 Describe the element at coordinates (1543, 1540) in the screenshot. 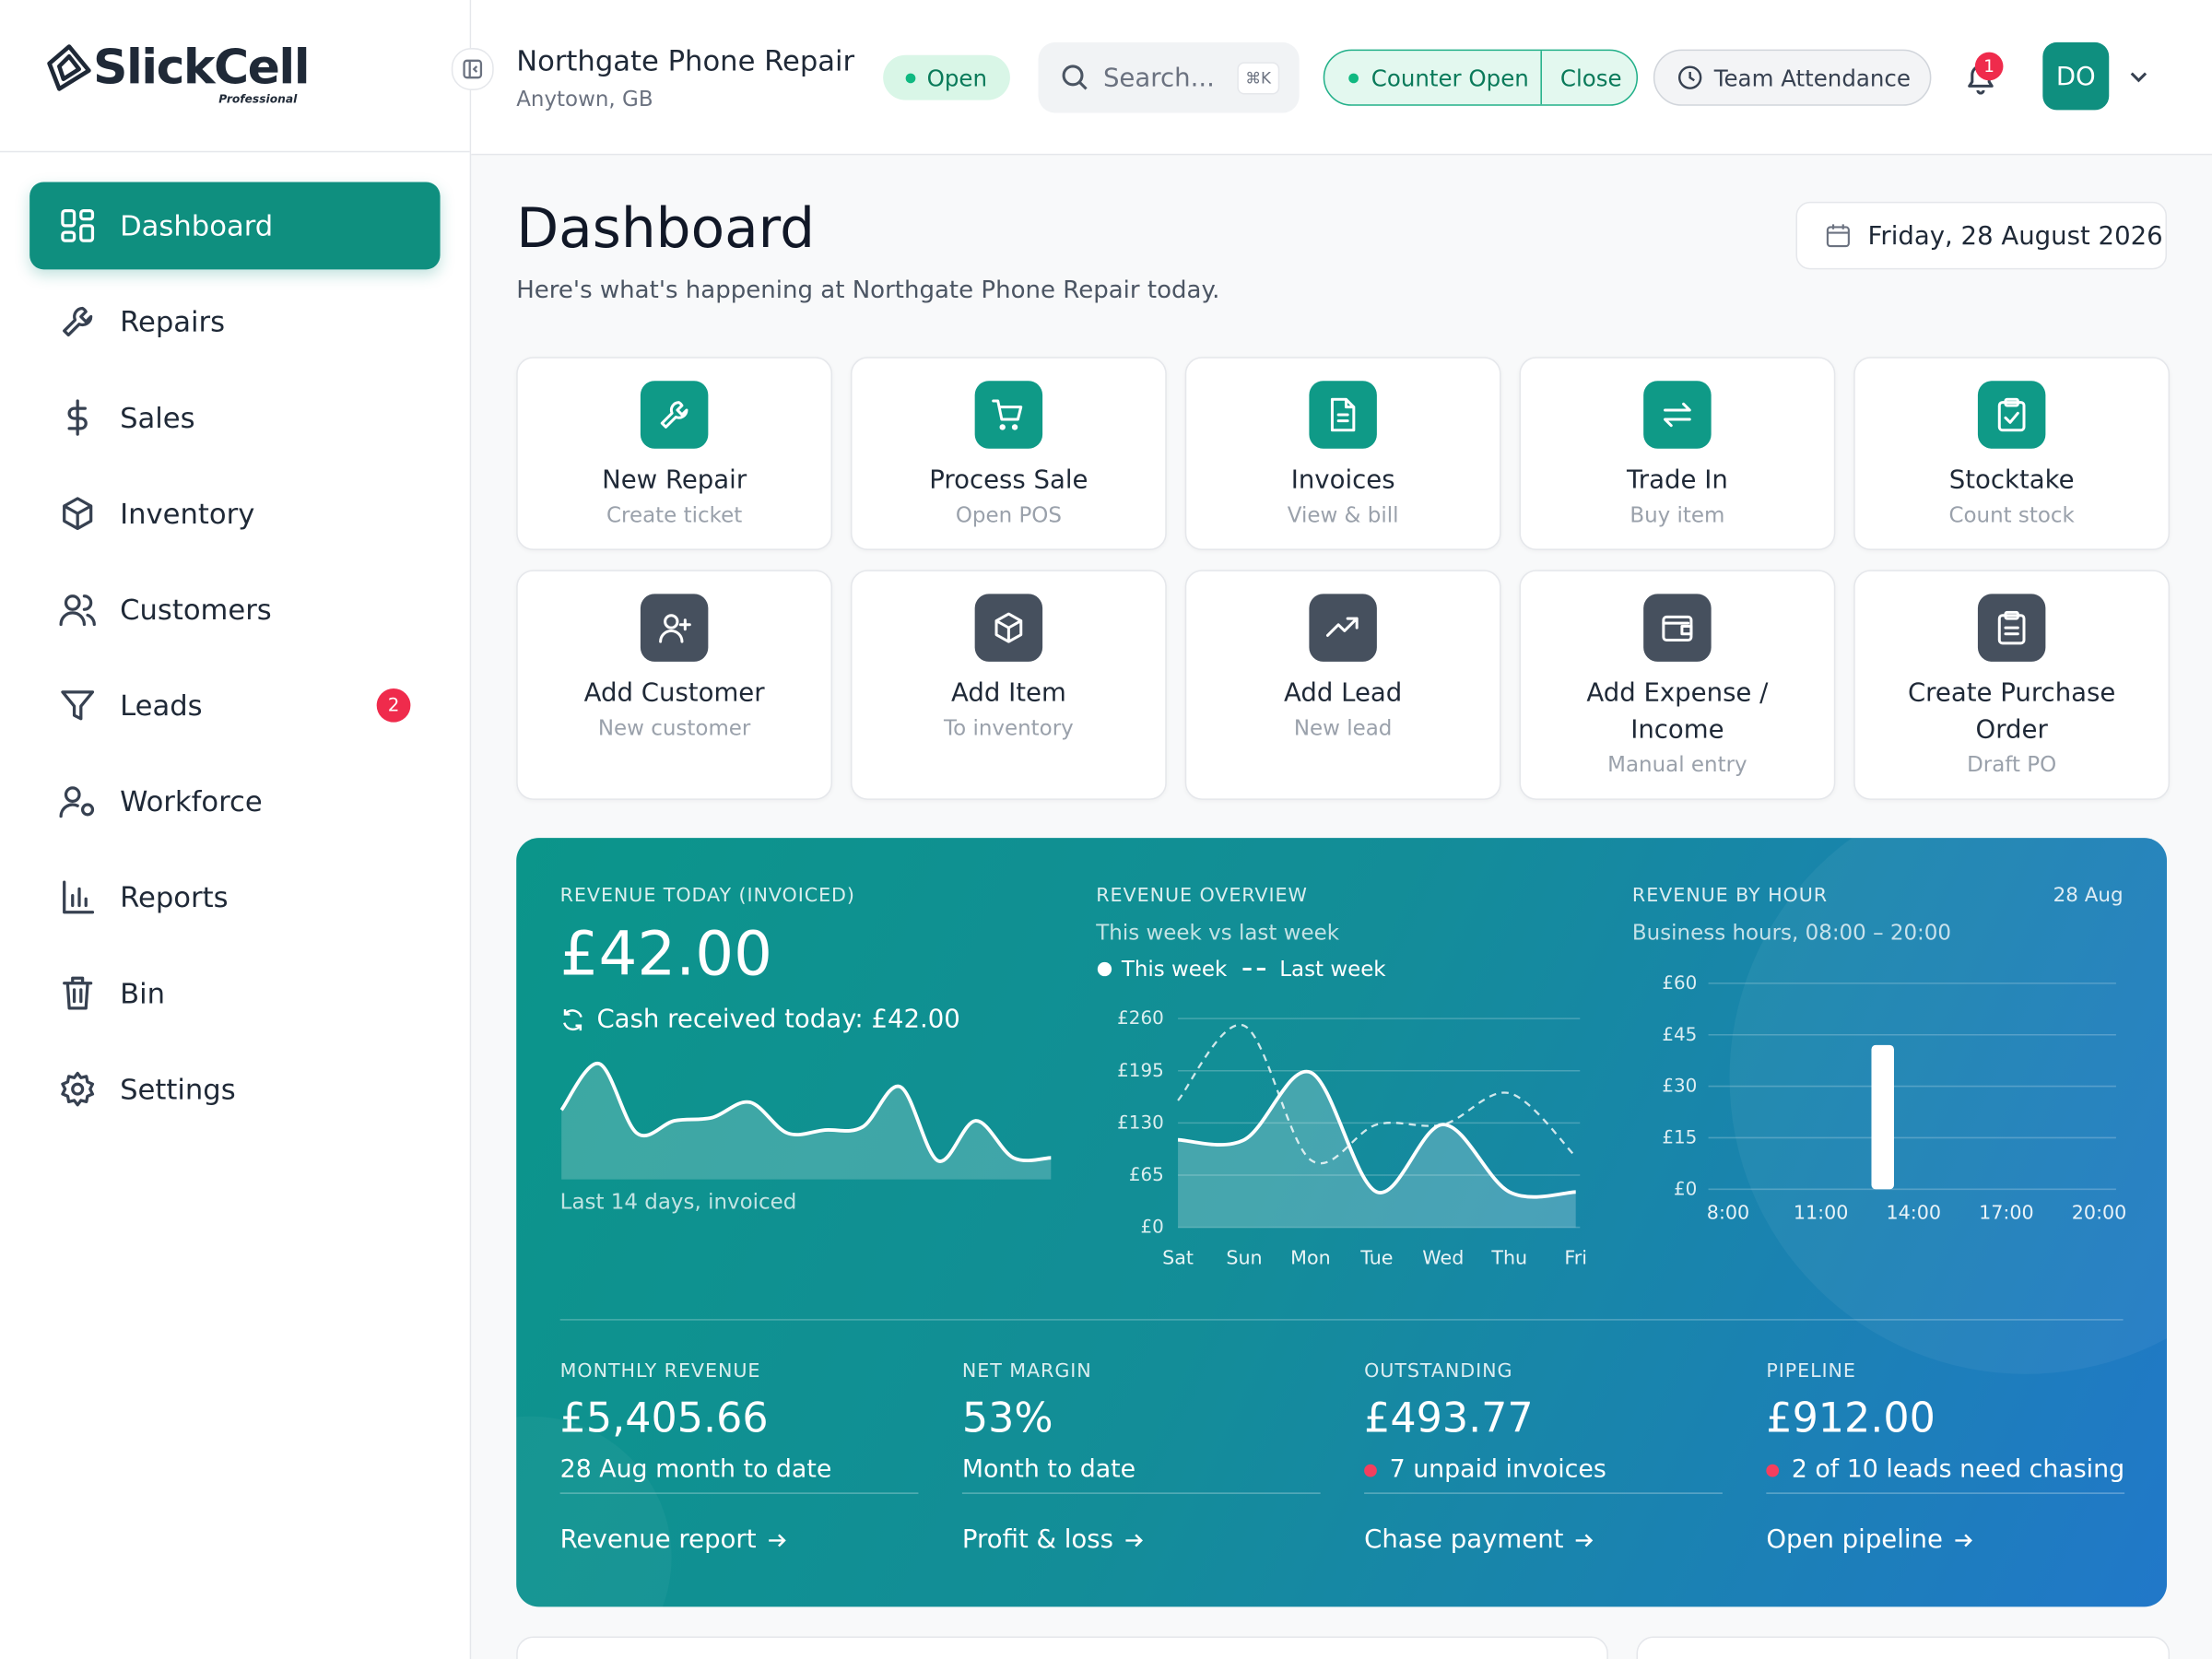

I see `kpi-link: Chase payment` at that location.